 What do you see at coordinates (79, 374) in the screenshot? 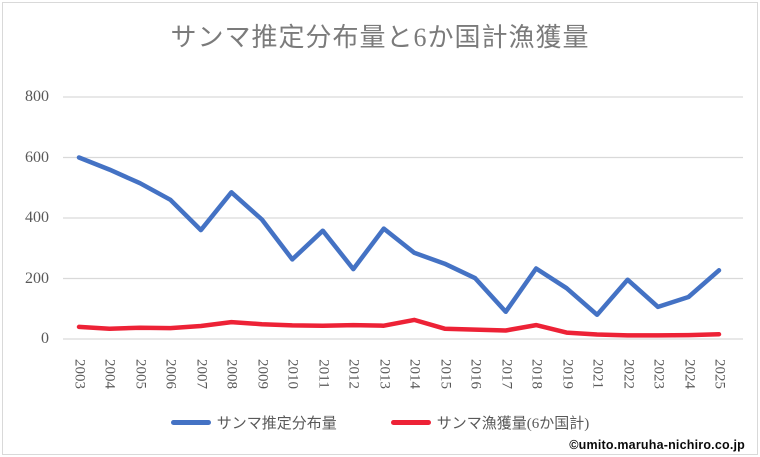
I see `x-tick-2003: 2003` at bounding box center [79, 374].